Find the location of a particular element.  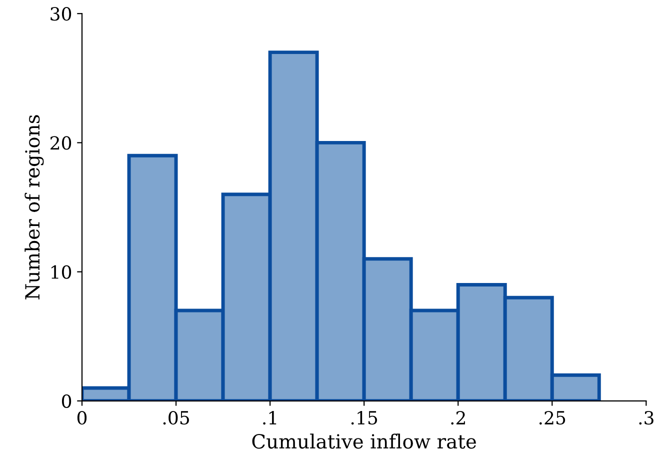

x-tick-label: .15 is located at coordinates (364, 417).